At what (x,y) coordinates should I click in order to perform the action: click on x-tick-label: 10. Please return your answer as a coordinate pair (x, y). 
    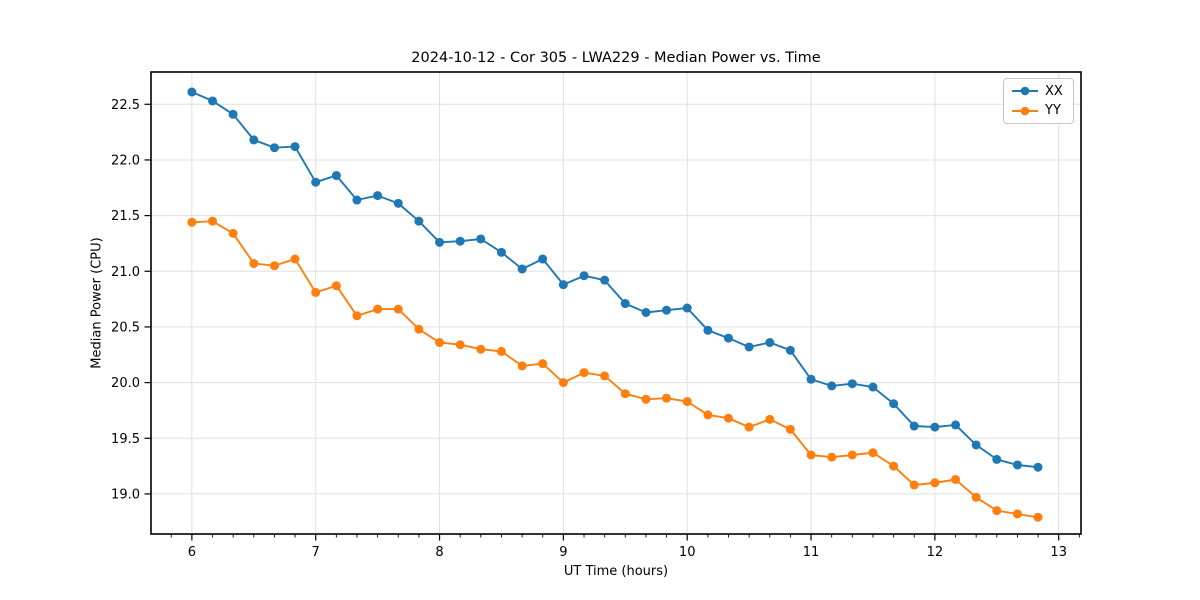
    Looking at the image, I should click on (687, 552).